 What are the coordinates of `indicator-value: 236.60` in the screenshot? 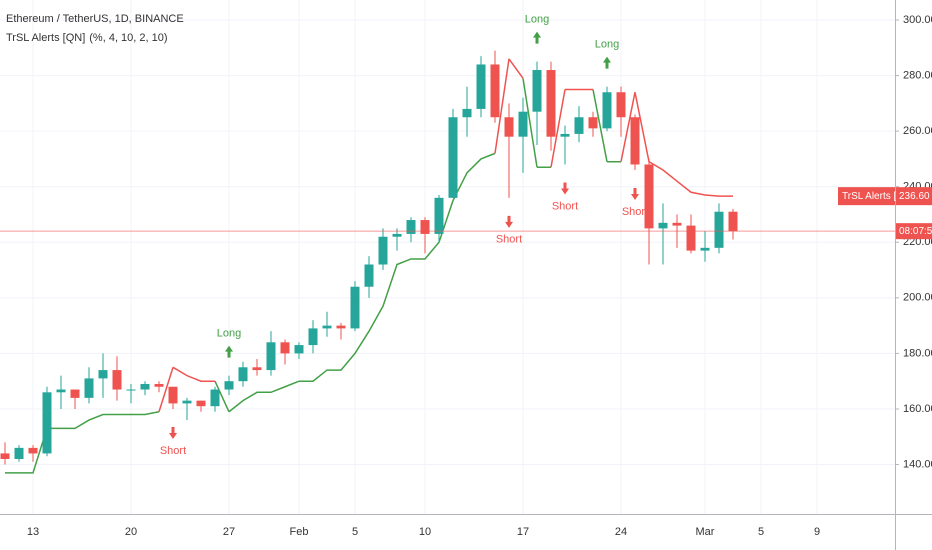 It's located at (914, 196).